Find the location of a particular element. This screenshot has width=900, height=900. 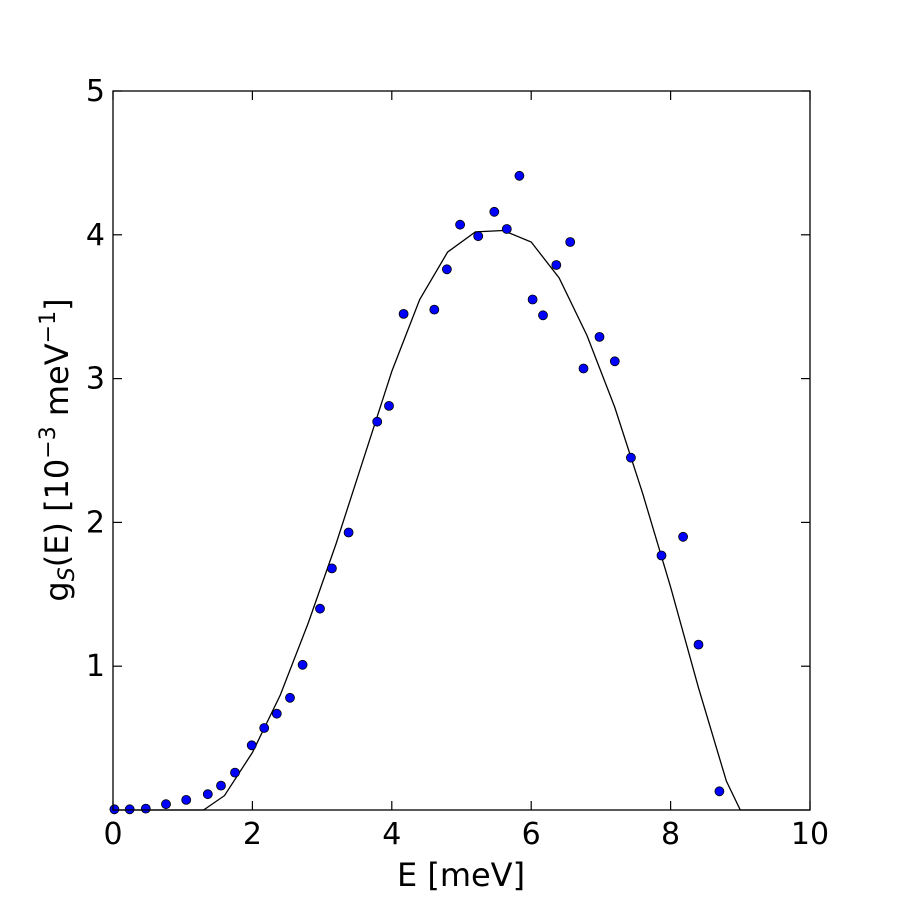

x-tick-label: 8 is located at coordinates (670, 834).